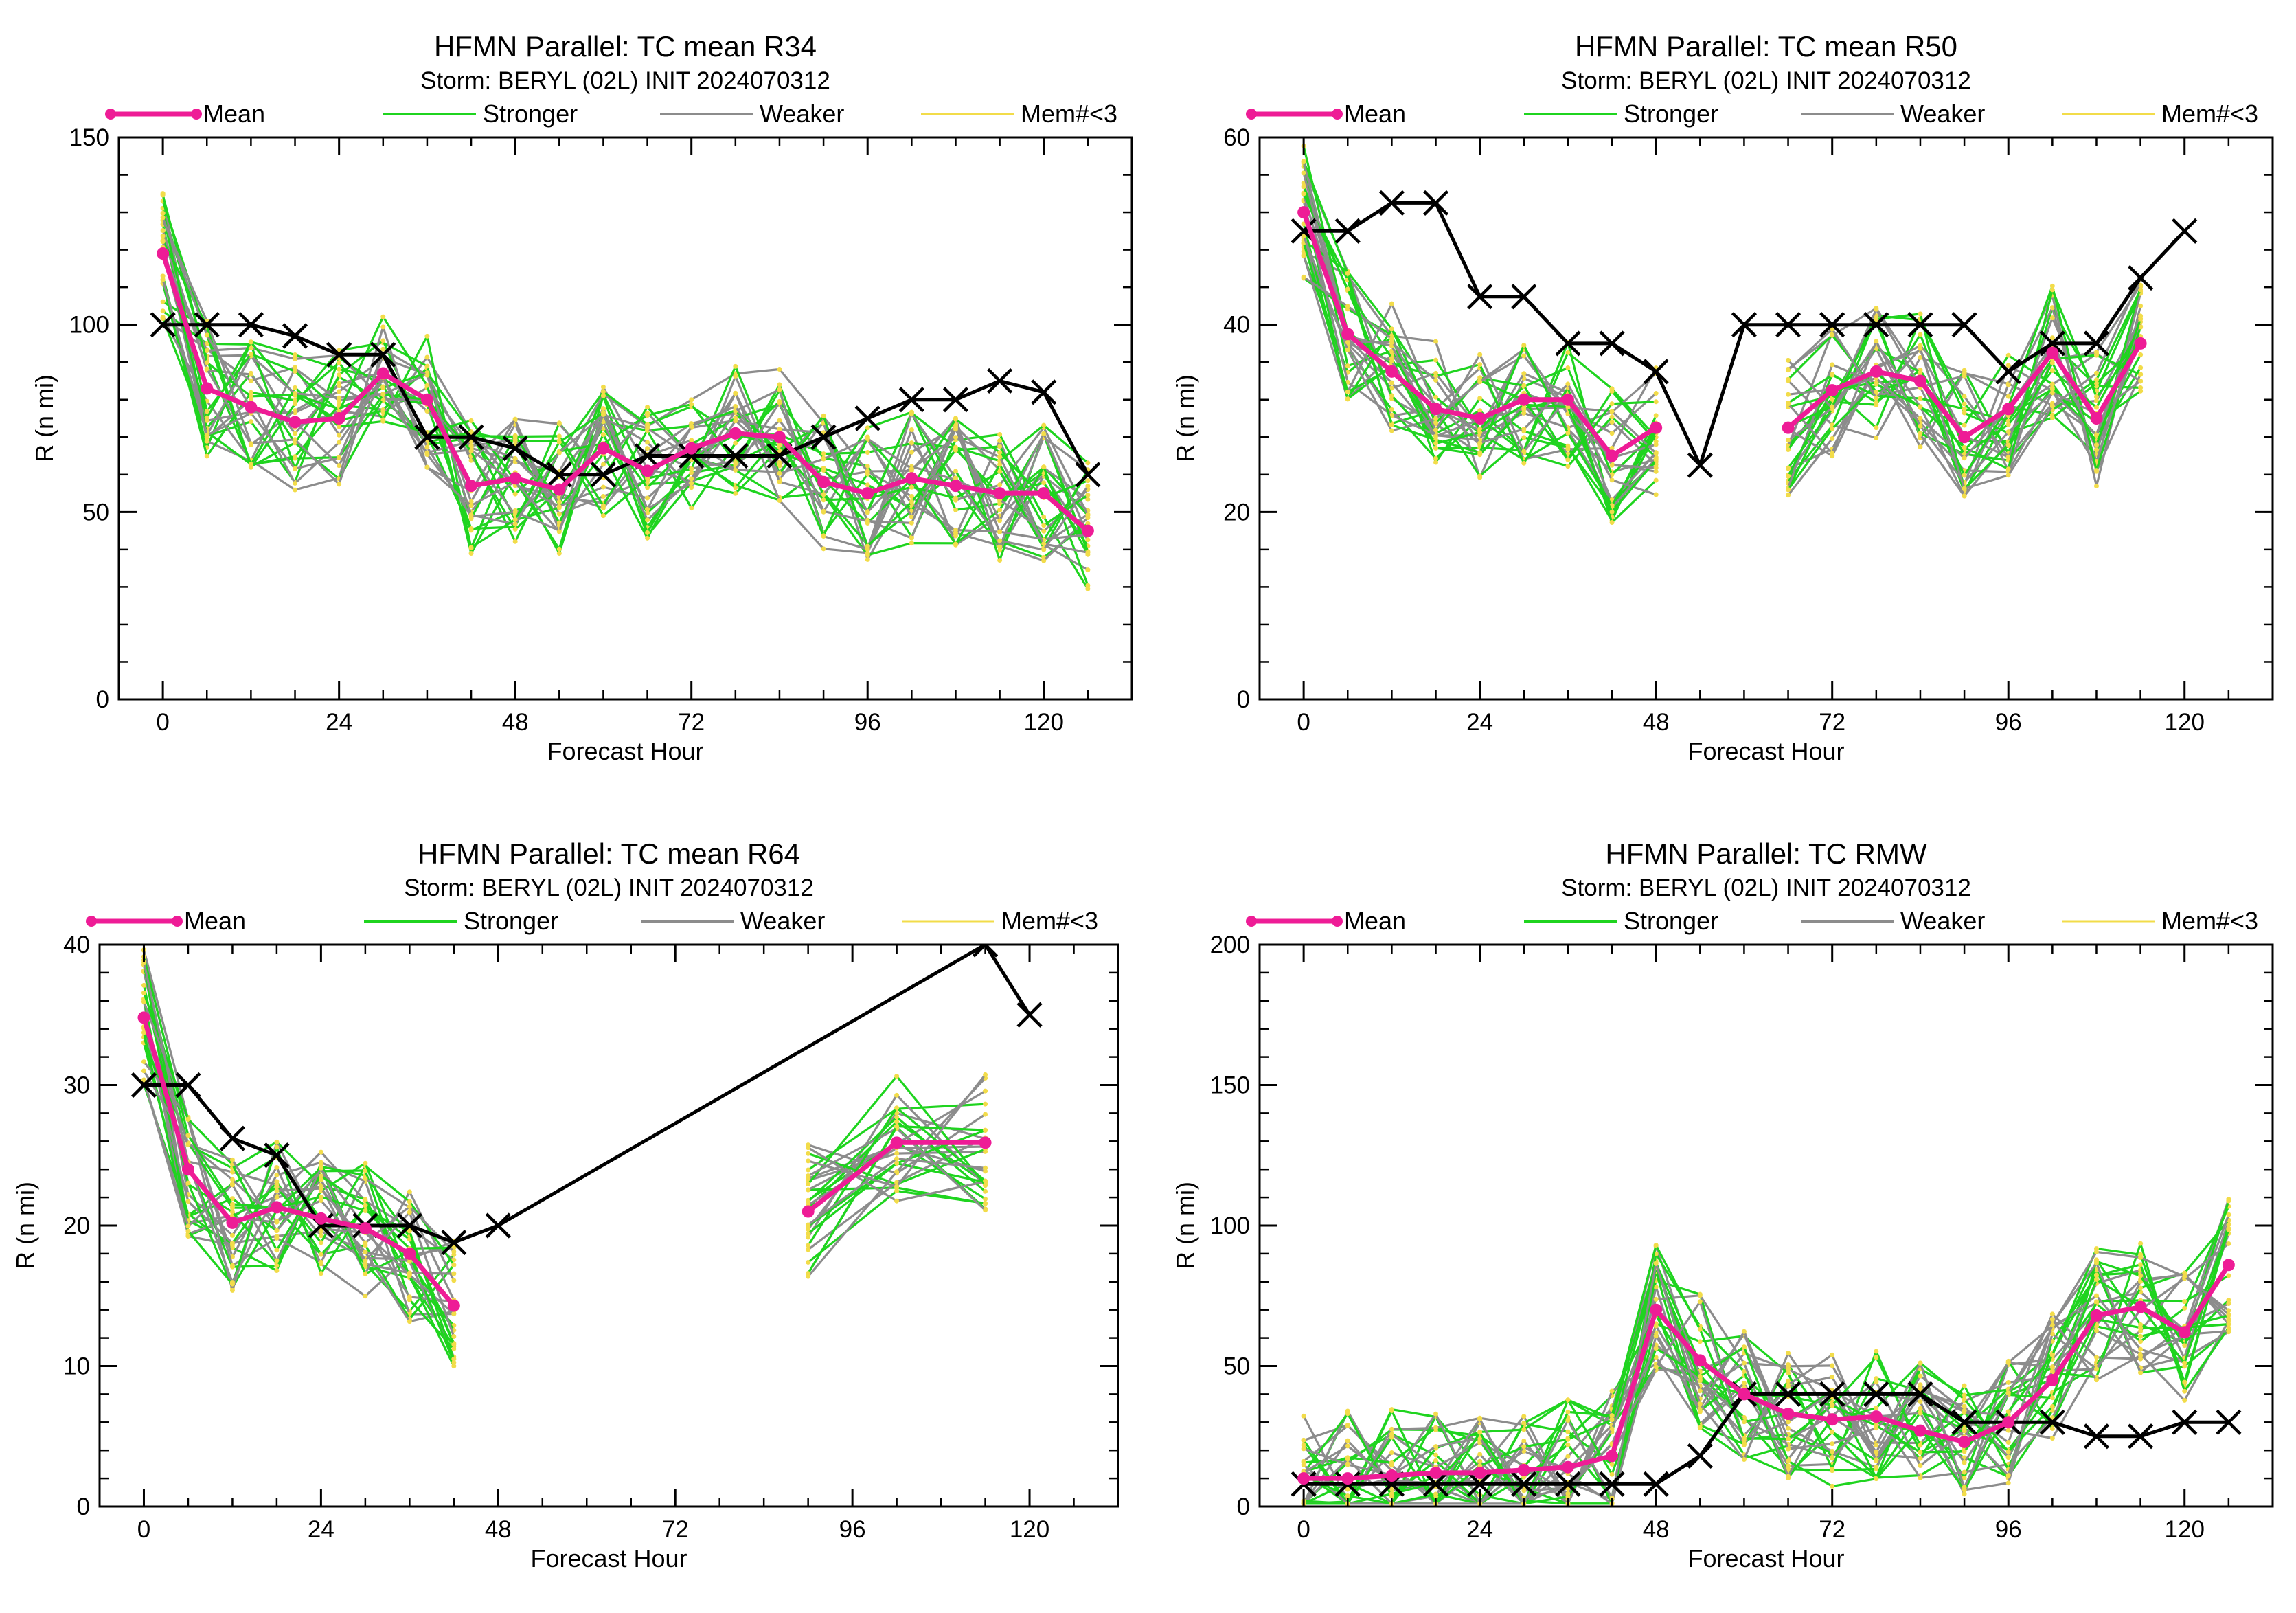 The width and height of the screenshot is (2296, 1613). Describe the element at coordinates (511, 921) in the screenshot. I see `legend-stronger-label: Stronger` at that location.